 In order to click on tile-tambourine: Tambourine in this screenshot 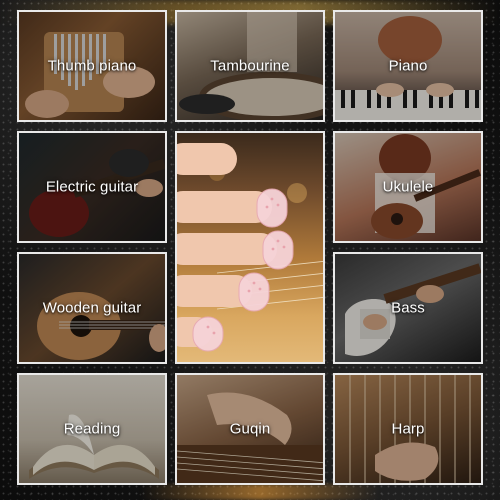, I will do `click(250, 66)`.